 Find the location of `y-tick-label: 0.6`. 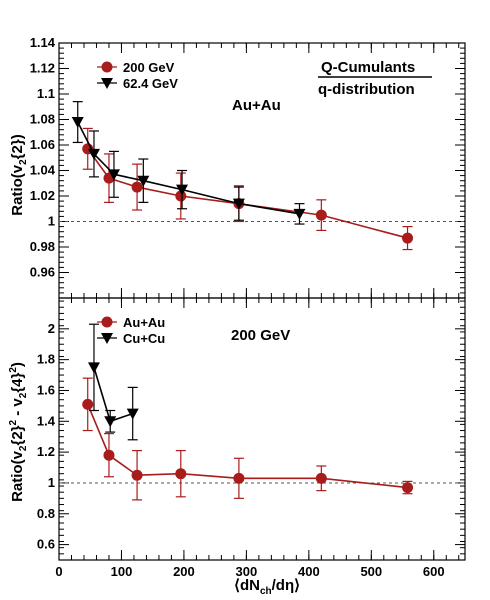

y-tick-label: 0.6 is located at coordinates (46, 544).